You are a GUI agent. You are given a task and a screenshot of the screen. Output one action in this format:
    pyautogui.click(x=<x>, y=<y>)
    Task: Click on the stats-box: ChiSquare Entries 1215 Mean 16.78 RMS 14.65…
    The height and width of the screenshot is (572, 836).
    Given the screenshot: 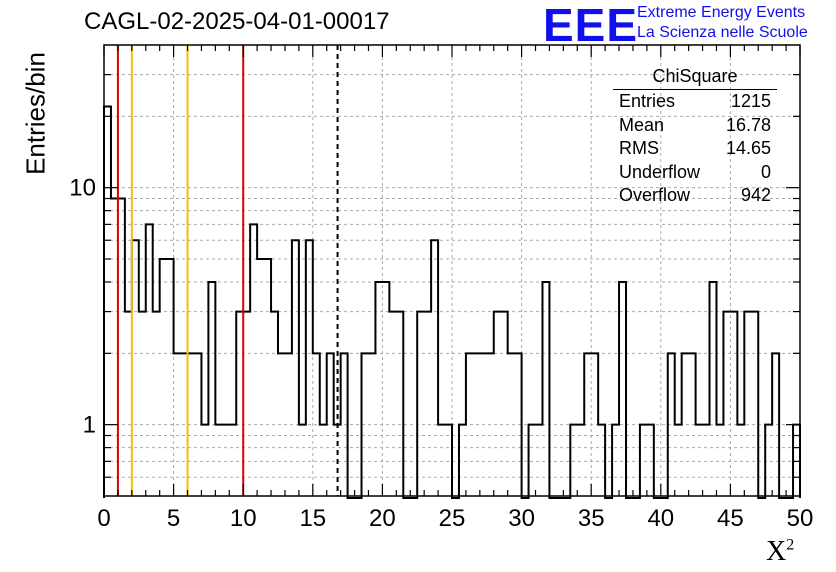 What is the action you would take?
    pyautogui.click(x=694, y=137)
    